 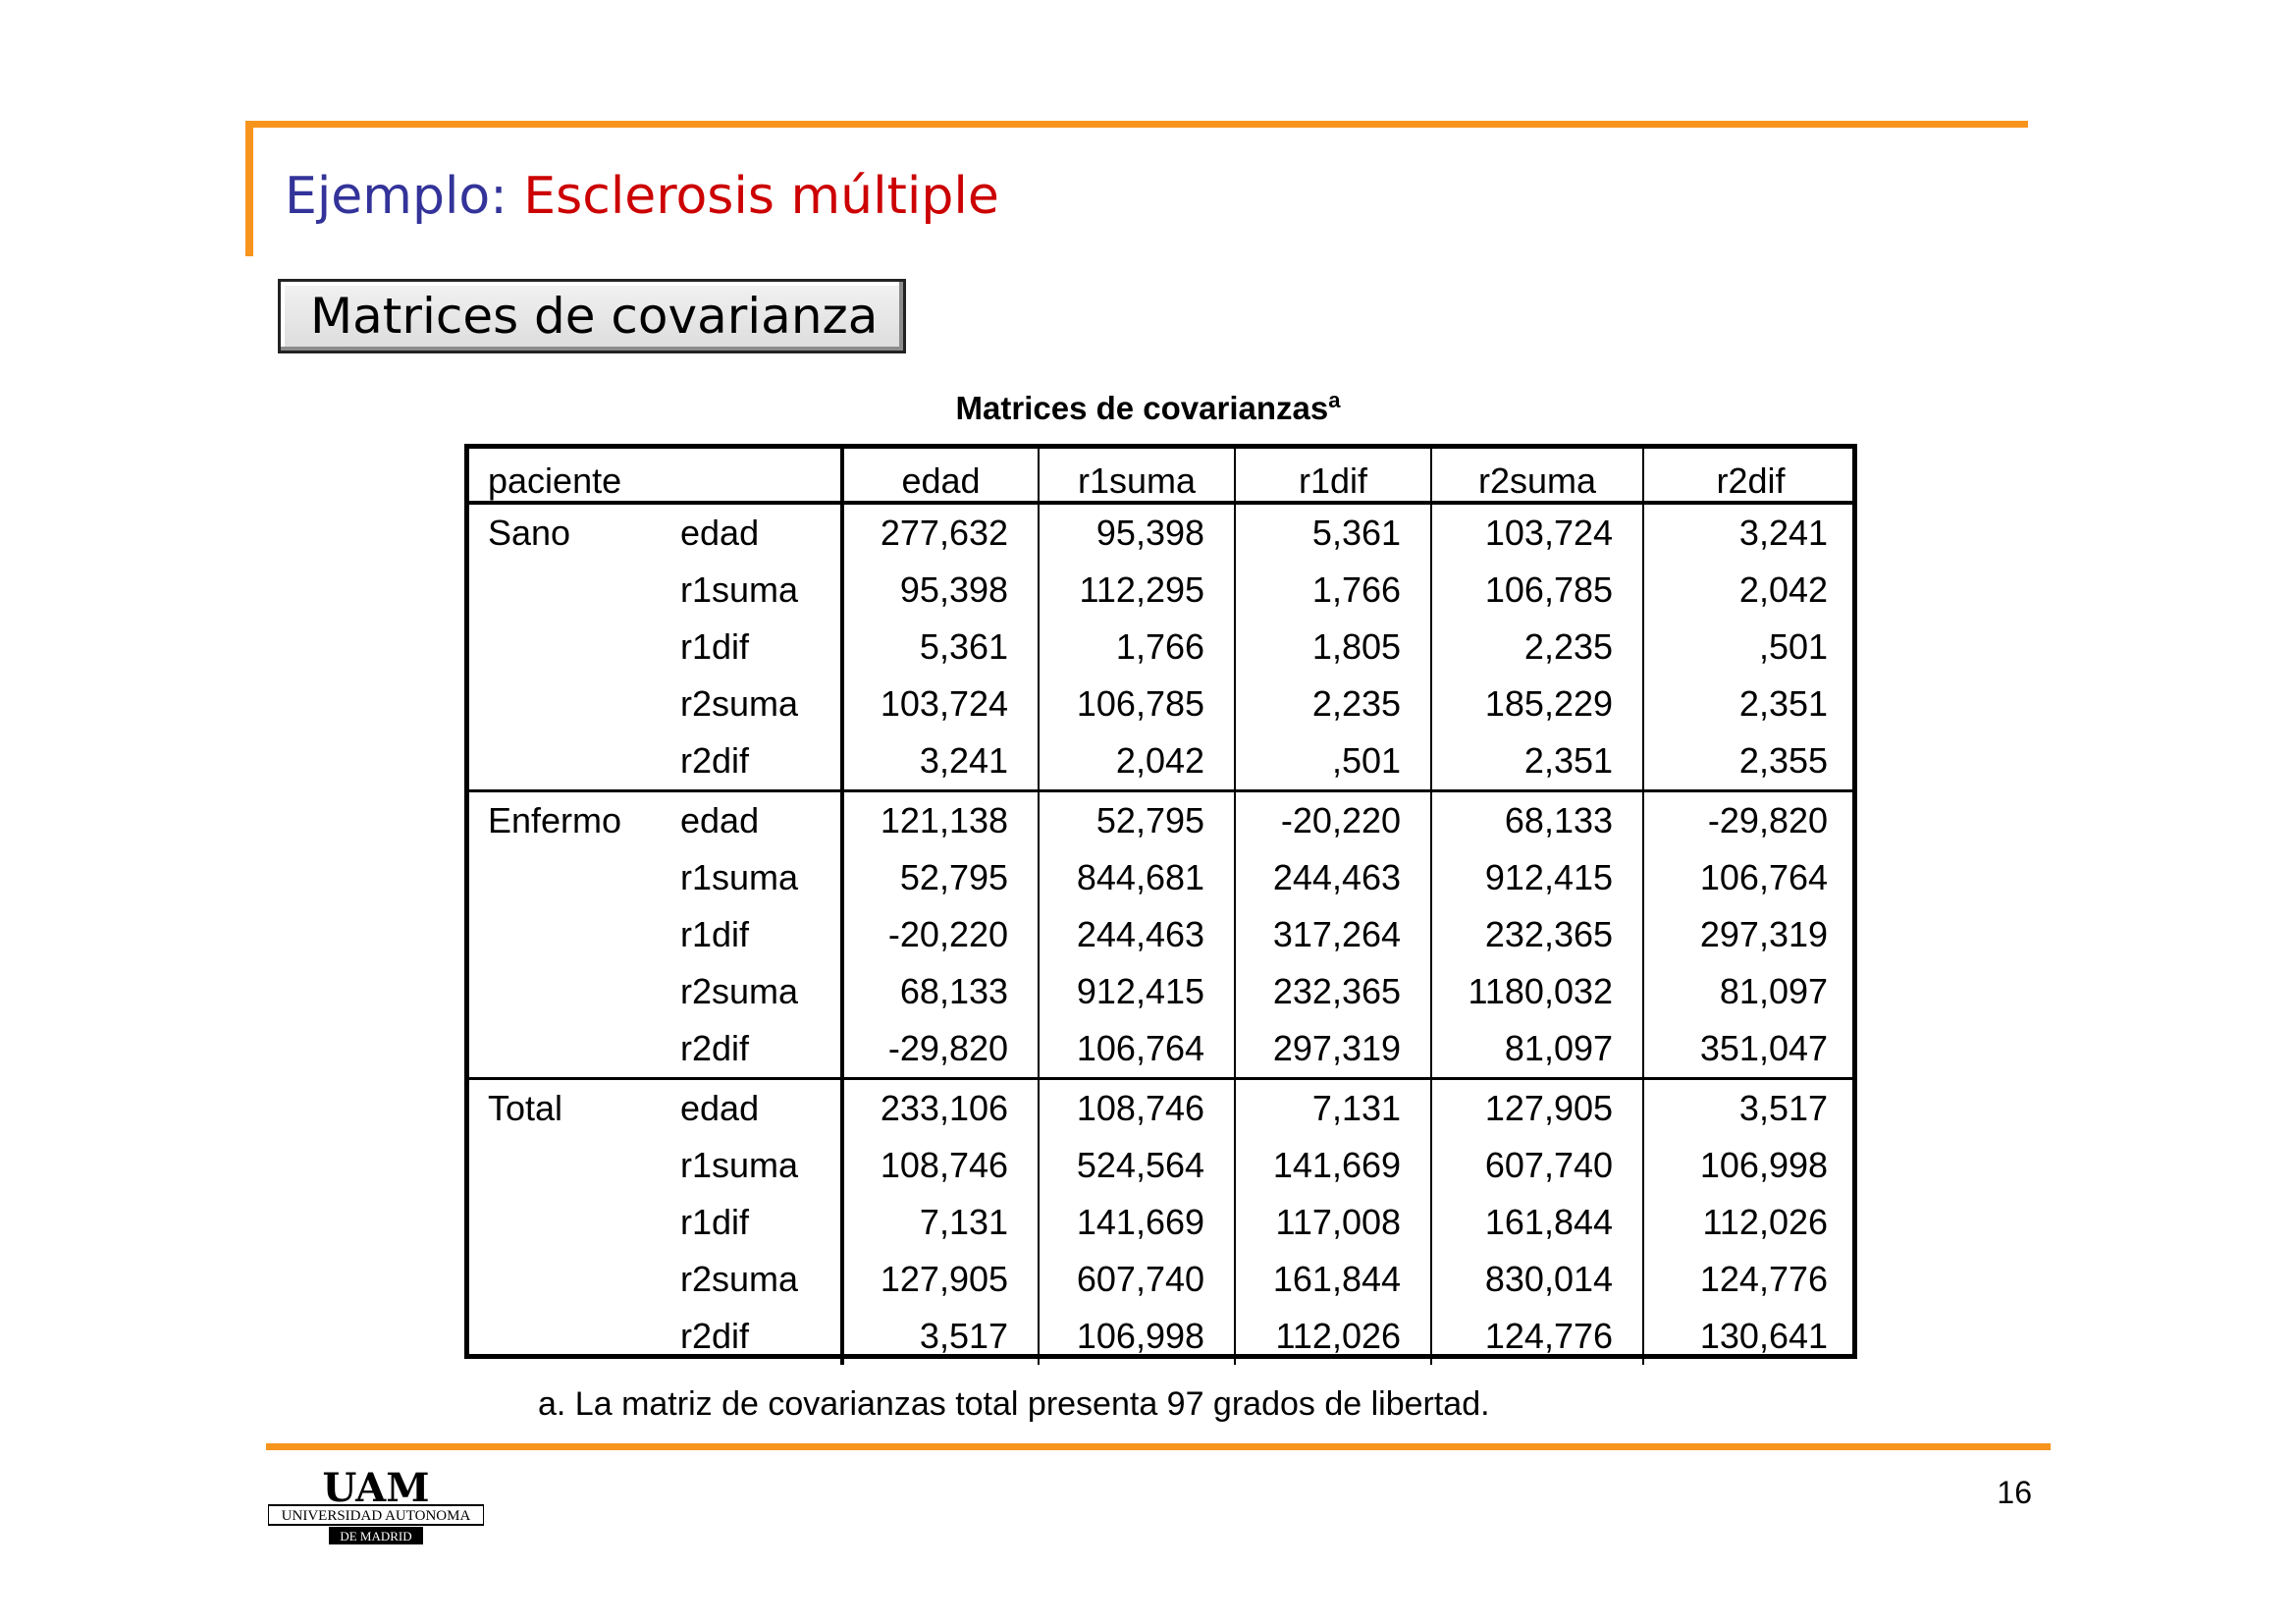 I want to click on covariance-cell: 351,047, so click(x=1750, y=1050).